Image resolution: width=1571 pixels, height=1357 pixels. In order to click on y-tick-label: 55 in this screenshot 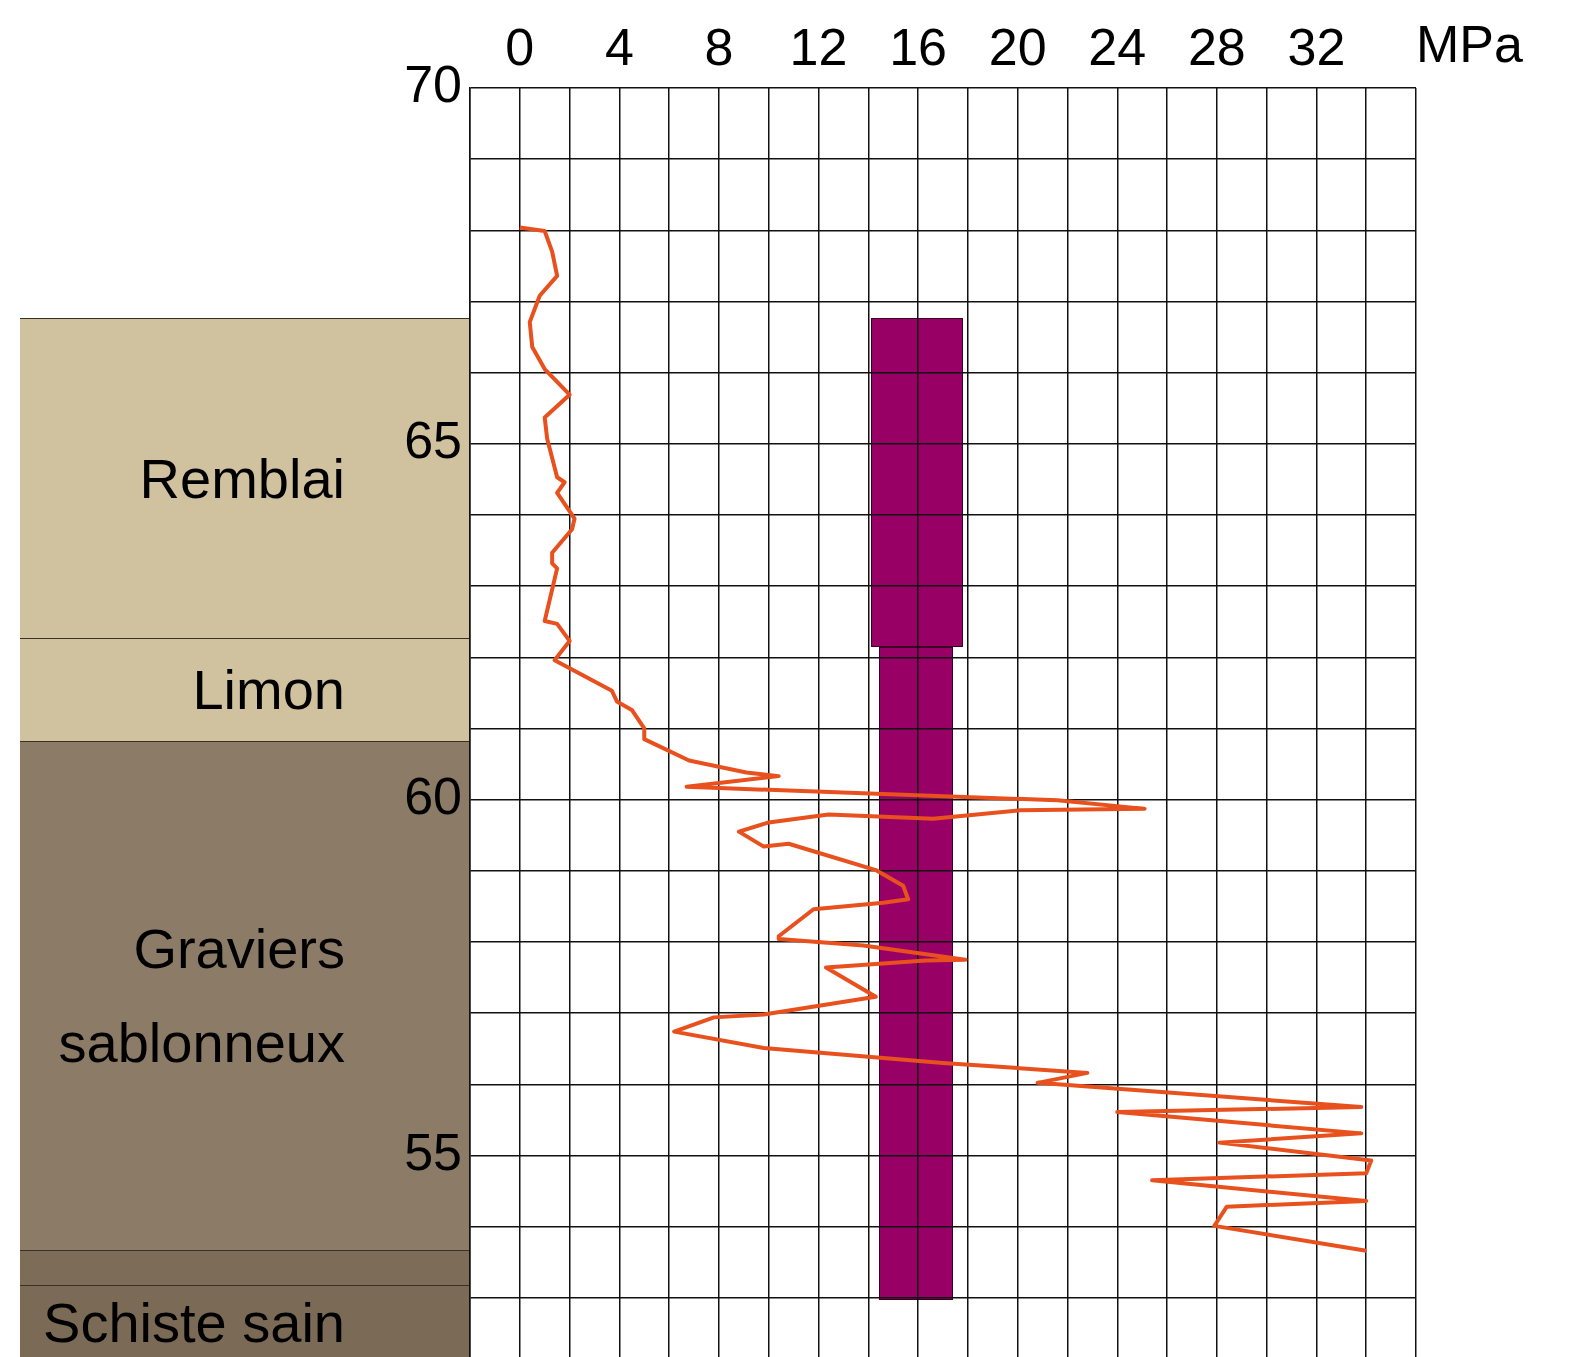, I will do `click(433, 1151)`.